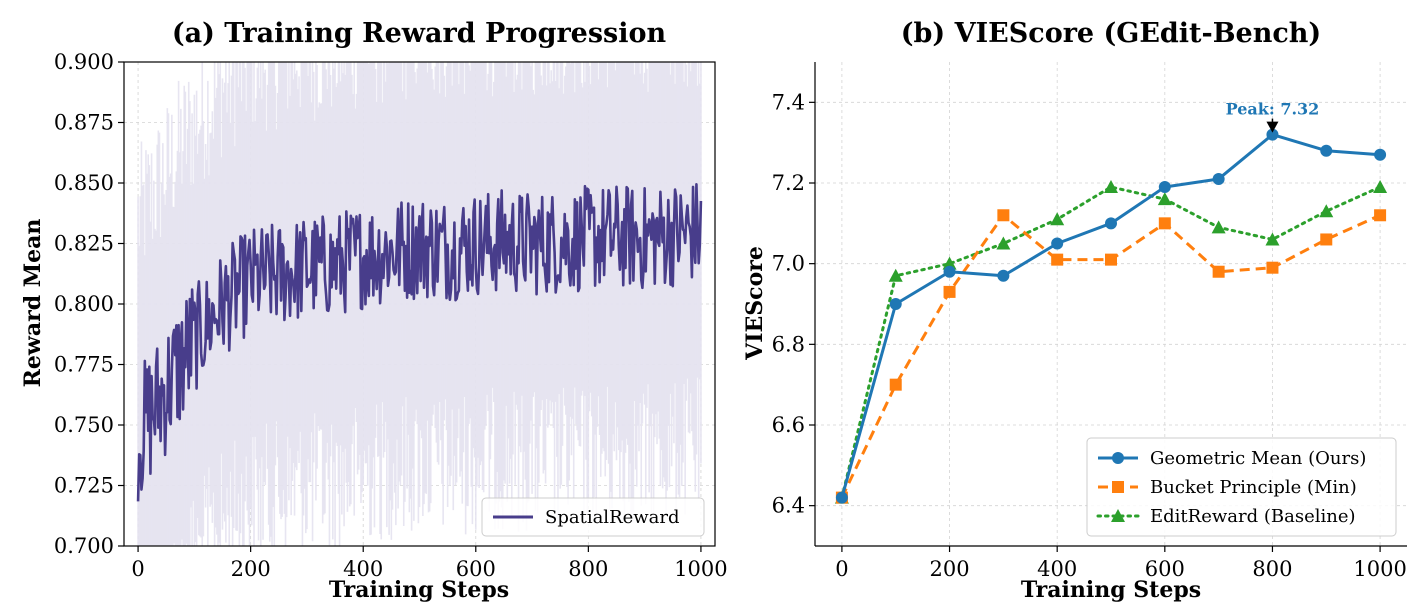 This screenshot has width=1423, height=615. I want to click on peak-annotation-text: Peak: 7.32, so click(1273, 109).